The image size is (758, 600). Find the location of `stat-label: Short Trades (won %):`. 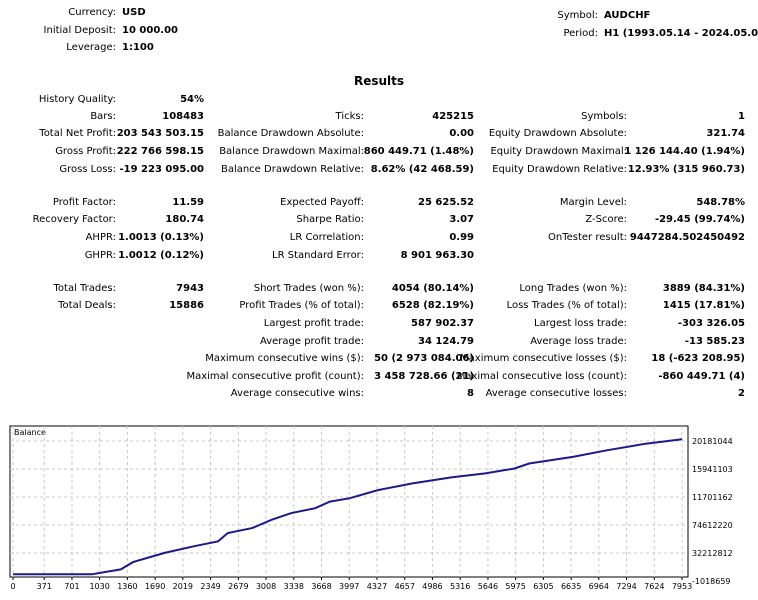

stat-label: Short Trades (won %): is located at coordinates (308, 288).